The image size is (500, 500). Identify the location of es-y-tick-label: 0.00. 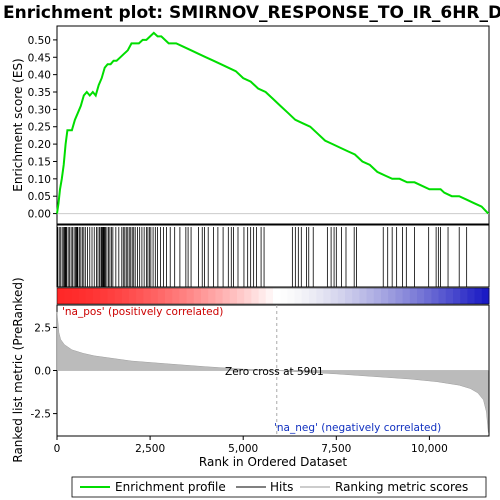
(39, 215).